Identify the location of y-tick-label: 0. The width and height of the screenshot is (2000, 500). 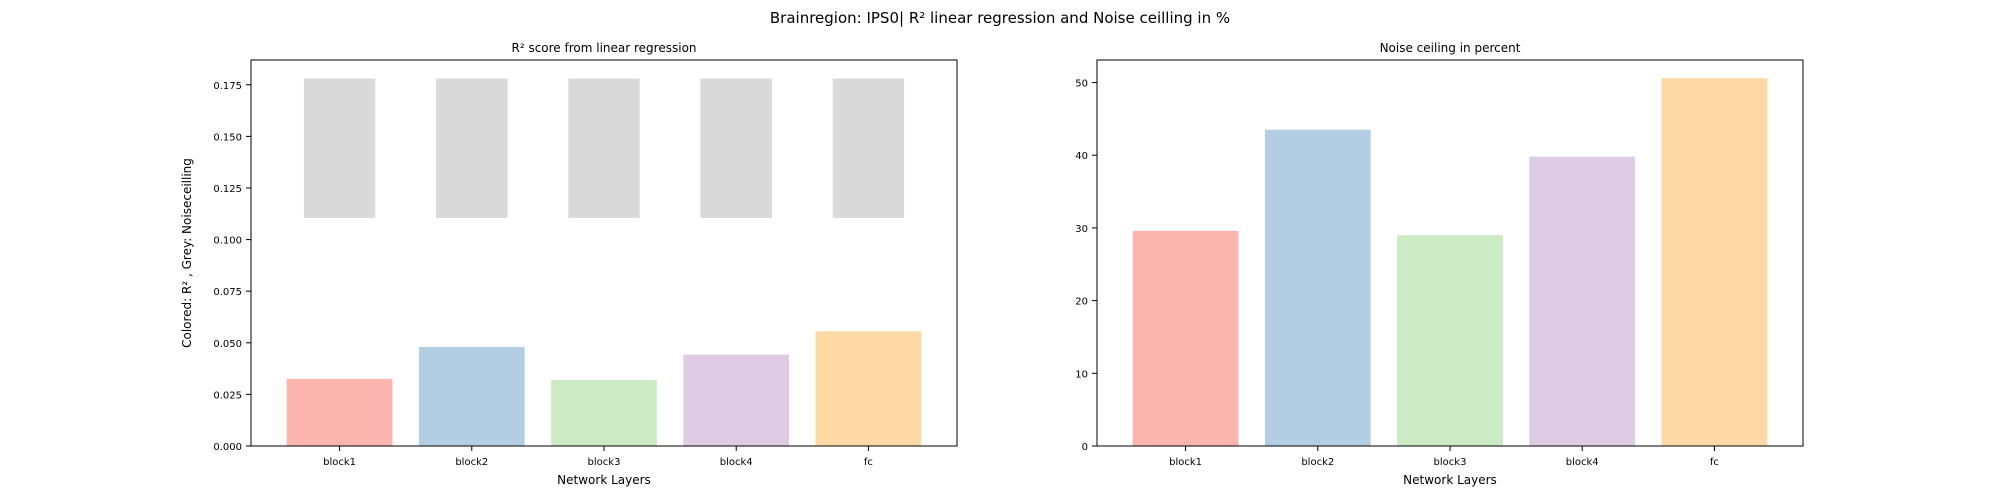
(1085, 447).